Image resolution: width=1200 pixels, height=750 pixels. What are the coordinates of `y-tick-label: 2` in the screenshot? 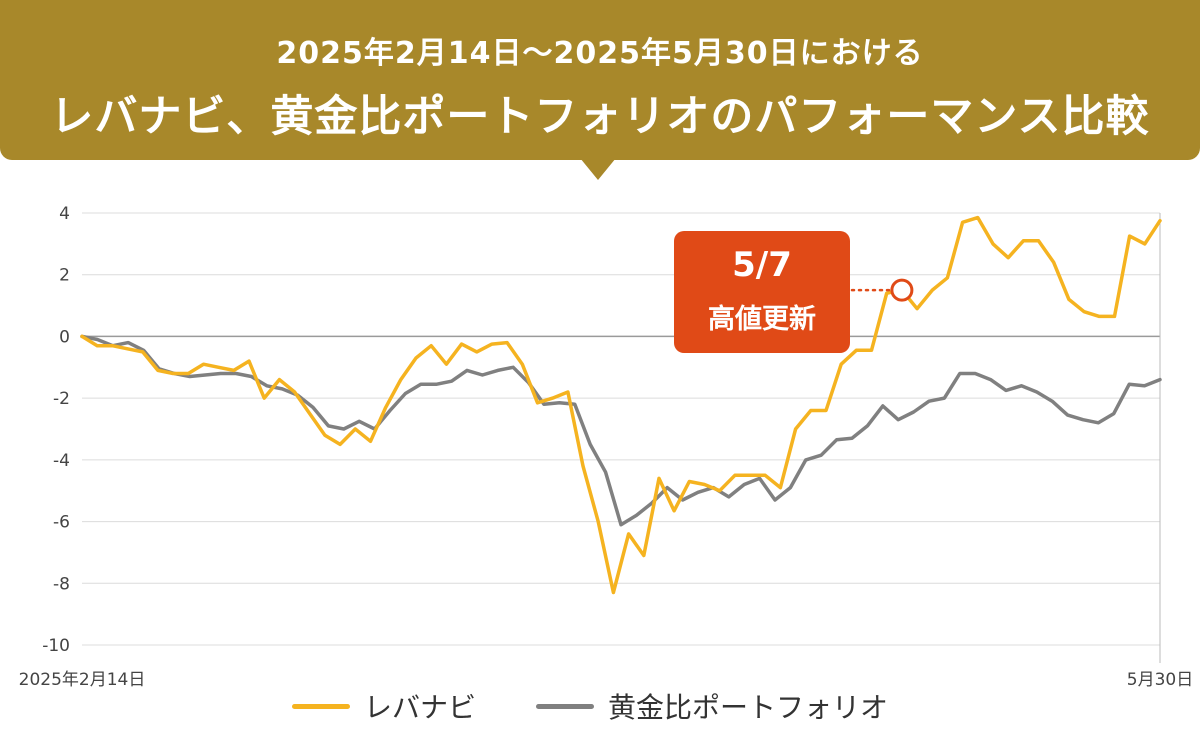 It's located at (64, 276).